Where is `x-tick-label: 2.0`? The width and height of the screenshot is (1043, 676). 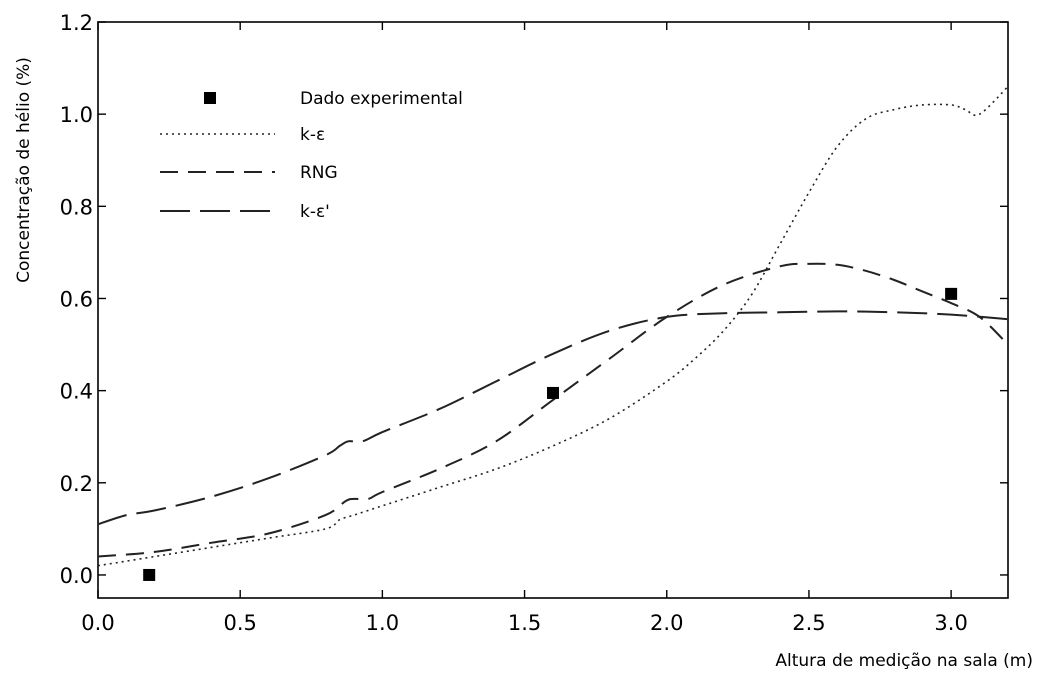 x-tick-label: 2.0 is located at coordinates (666, 623).